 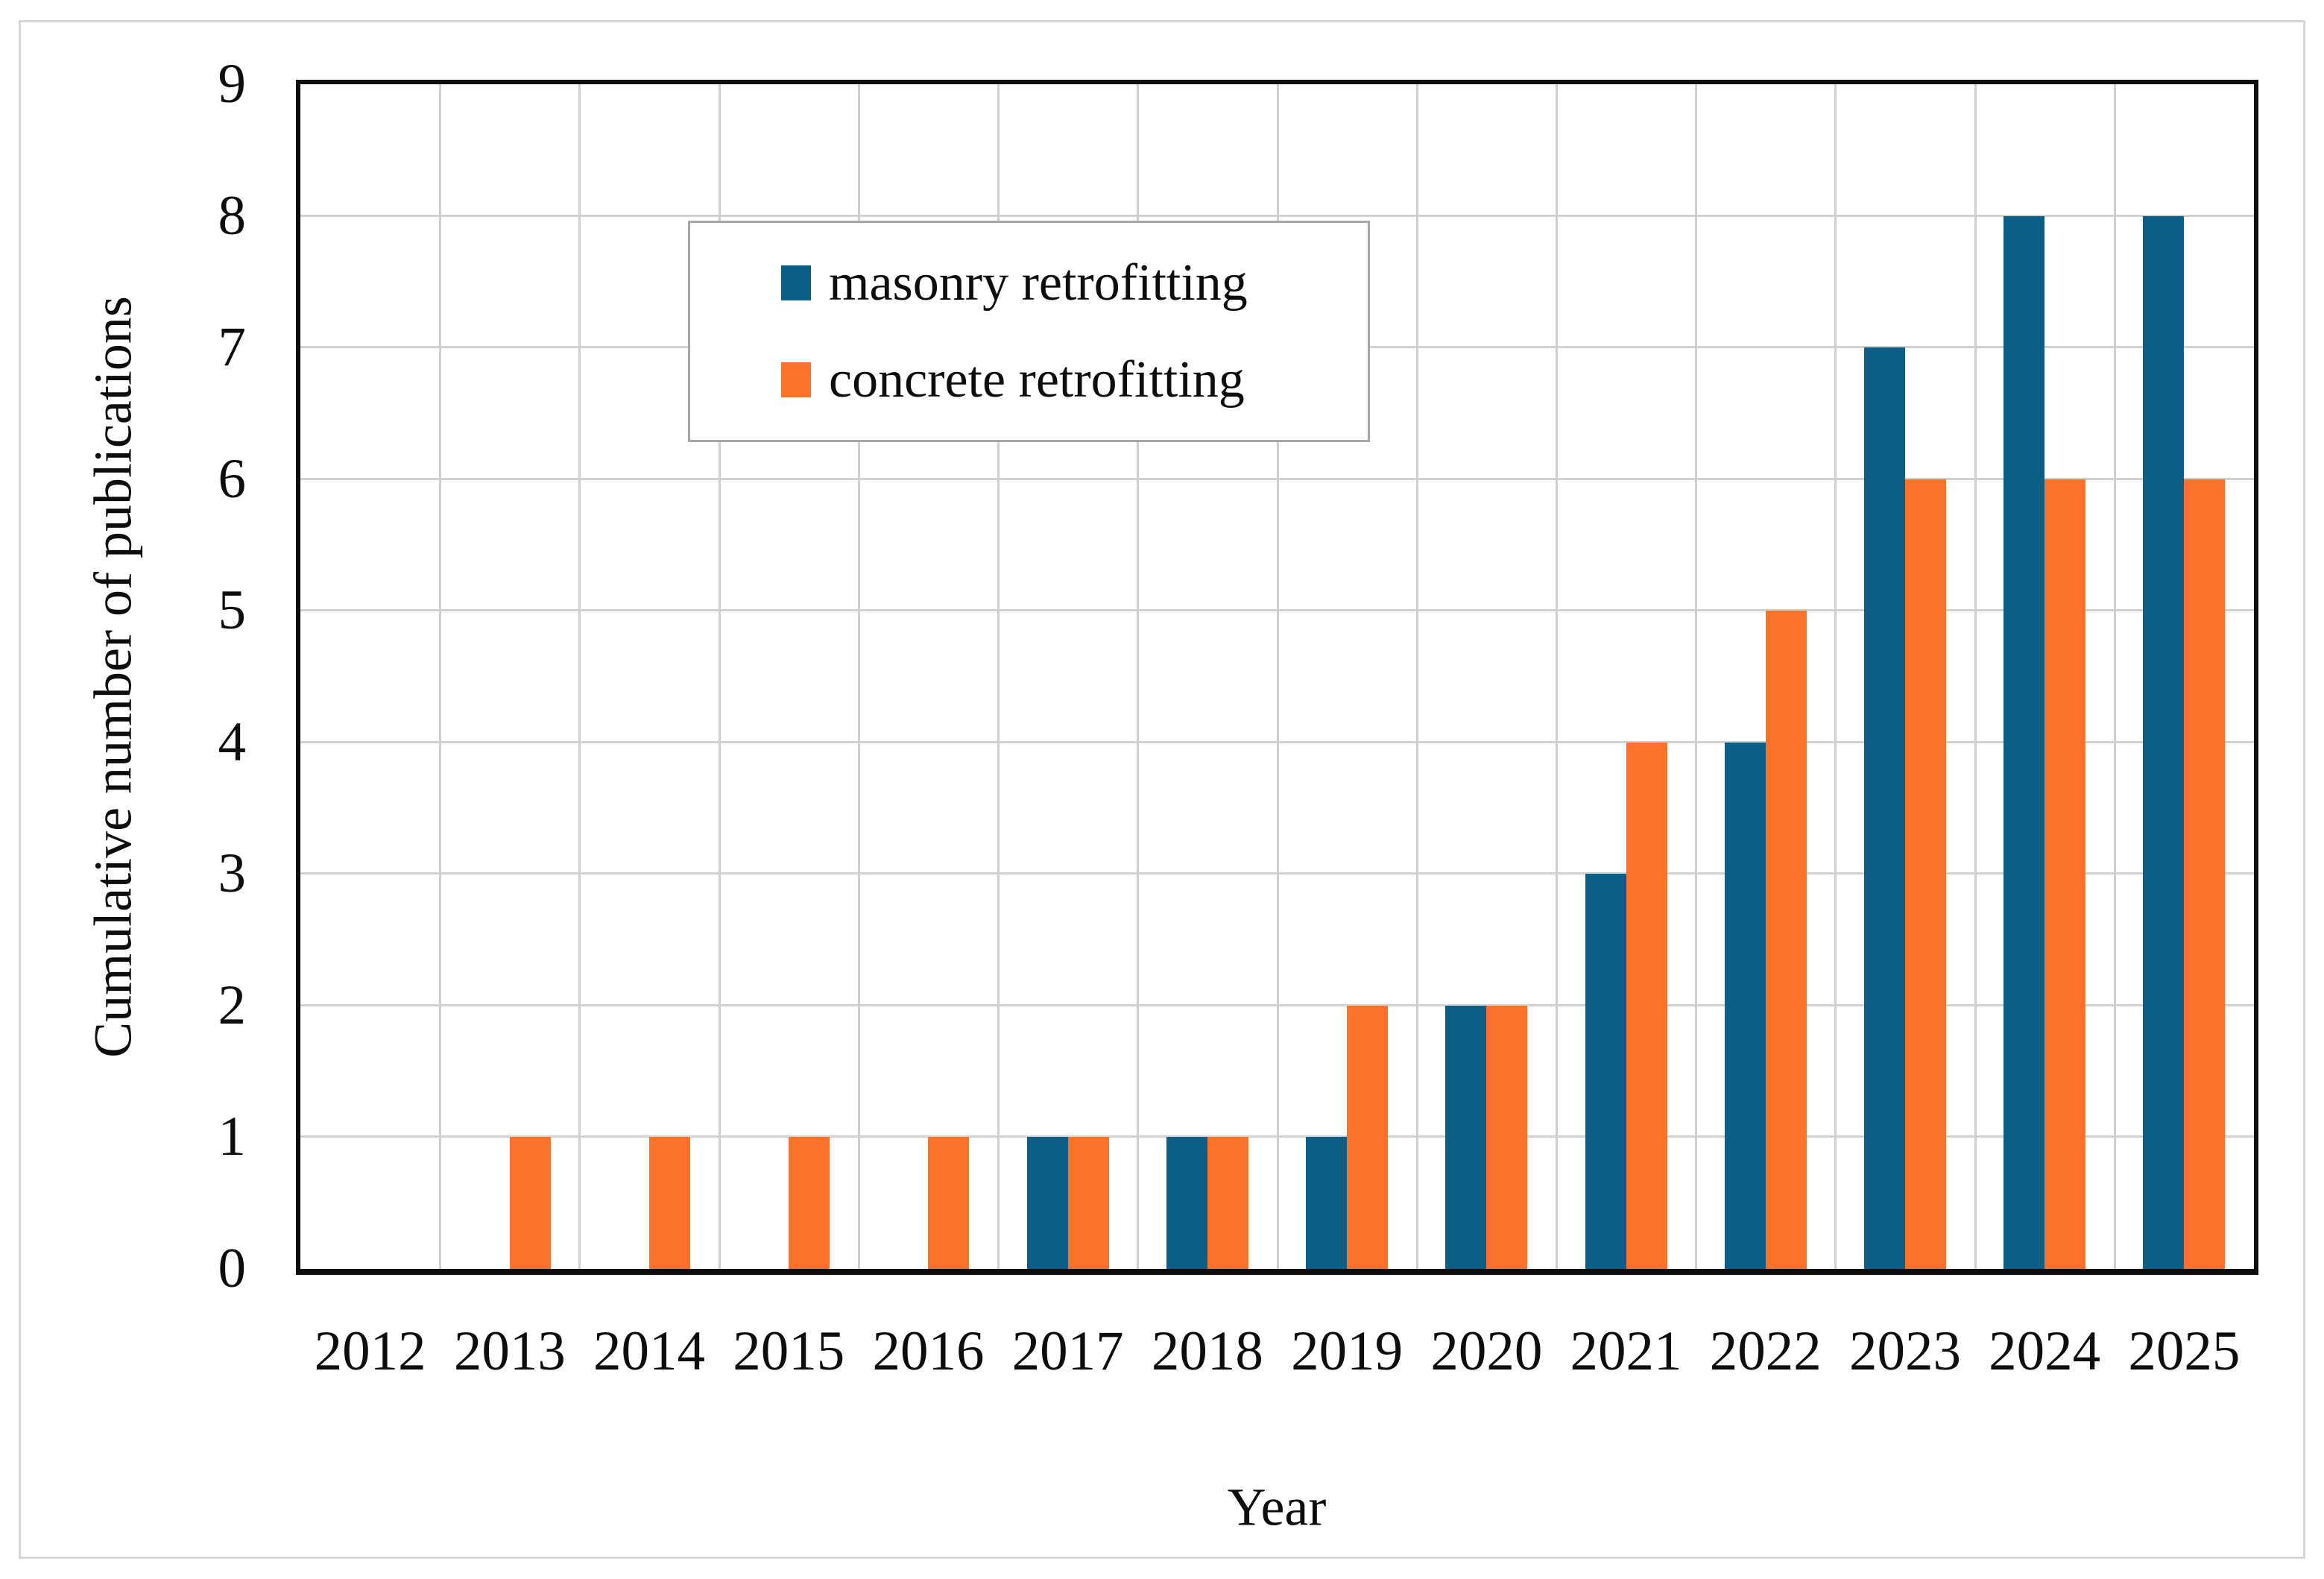 What do you see at coordinates (370, 1351) in the screenshot?
I see `x-tick-label-2012: 2012` at bounding box center [370, 1351].